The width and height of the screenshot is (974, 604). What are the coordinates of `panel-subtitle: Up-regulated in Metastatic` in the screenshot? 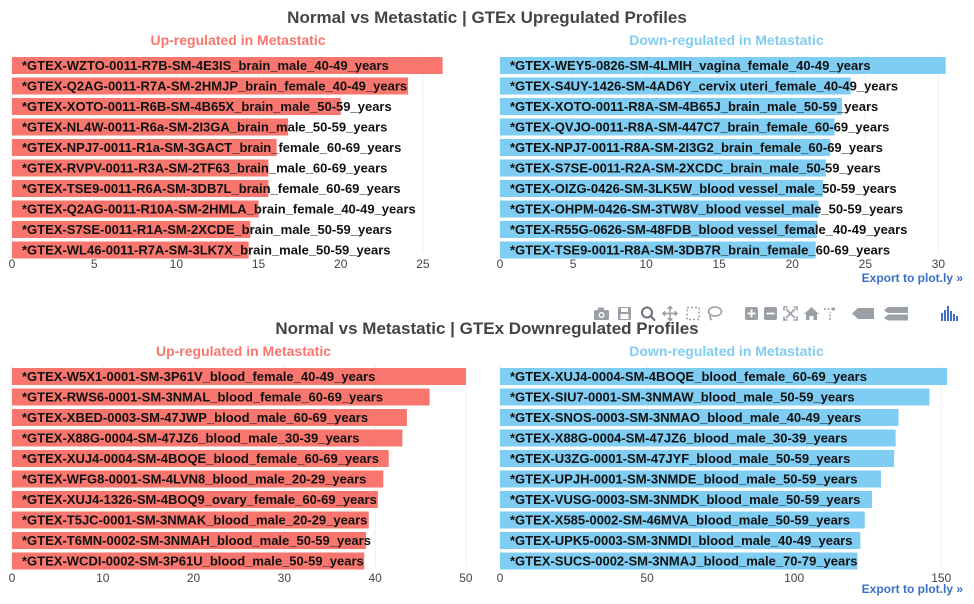 It's located at (243, 351).